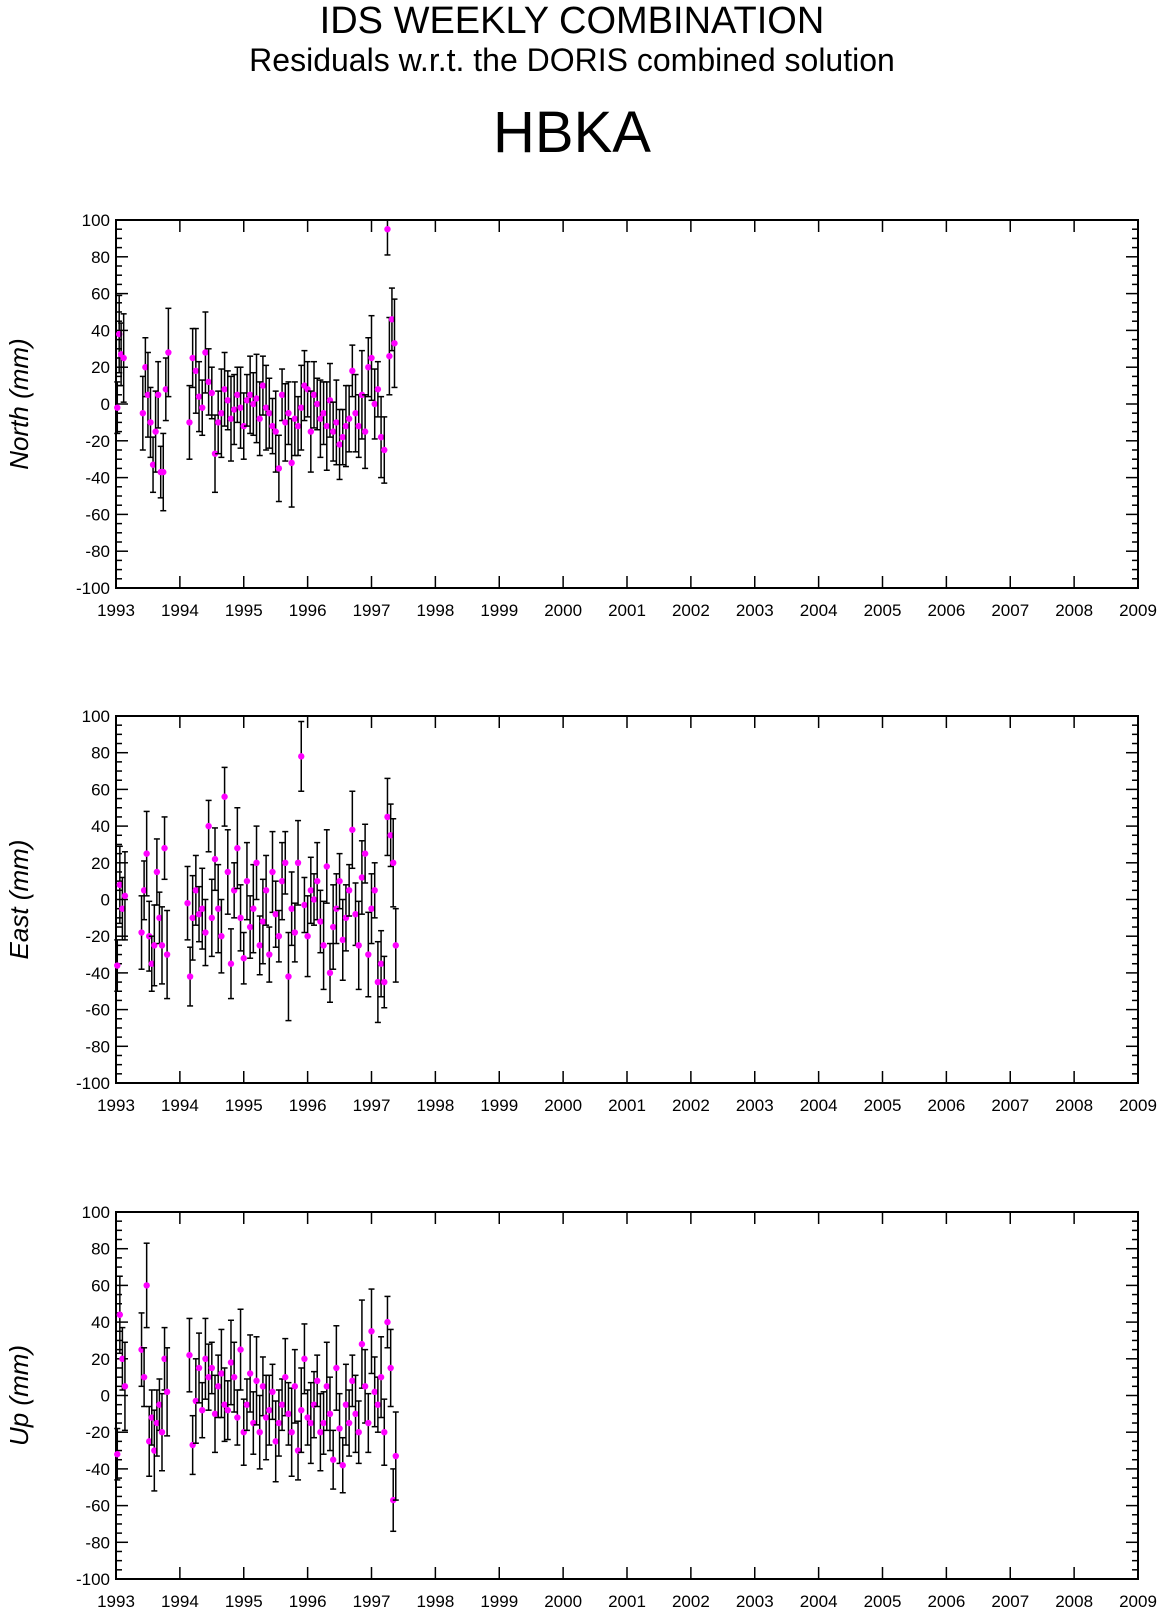 The image size is (1160, 1621). What do you see at coordinates (572, 21) in the screenshot?
I see `figure-title: IDS WEEKLY COMBINATION` at bounding box center [572, 21].